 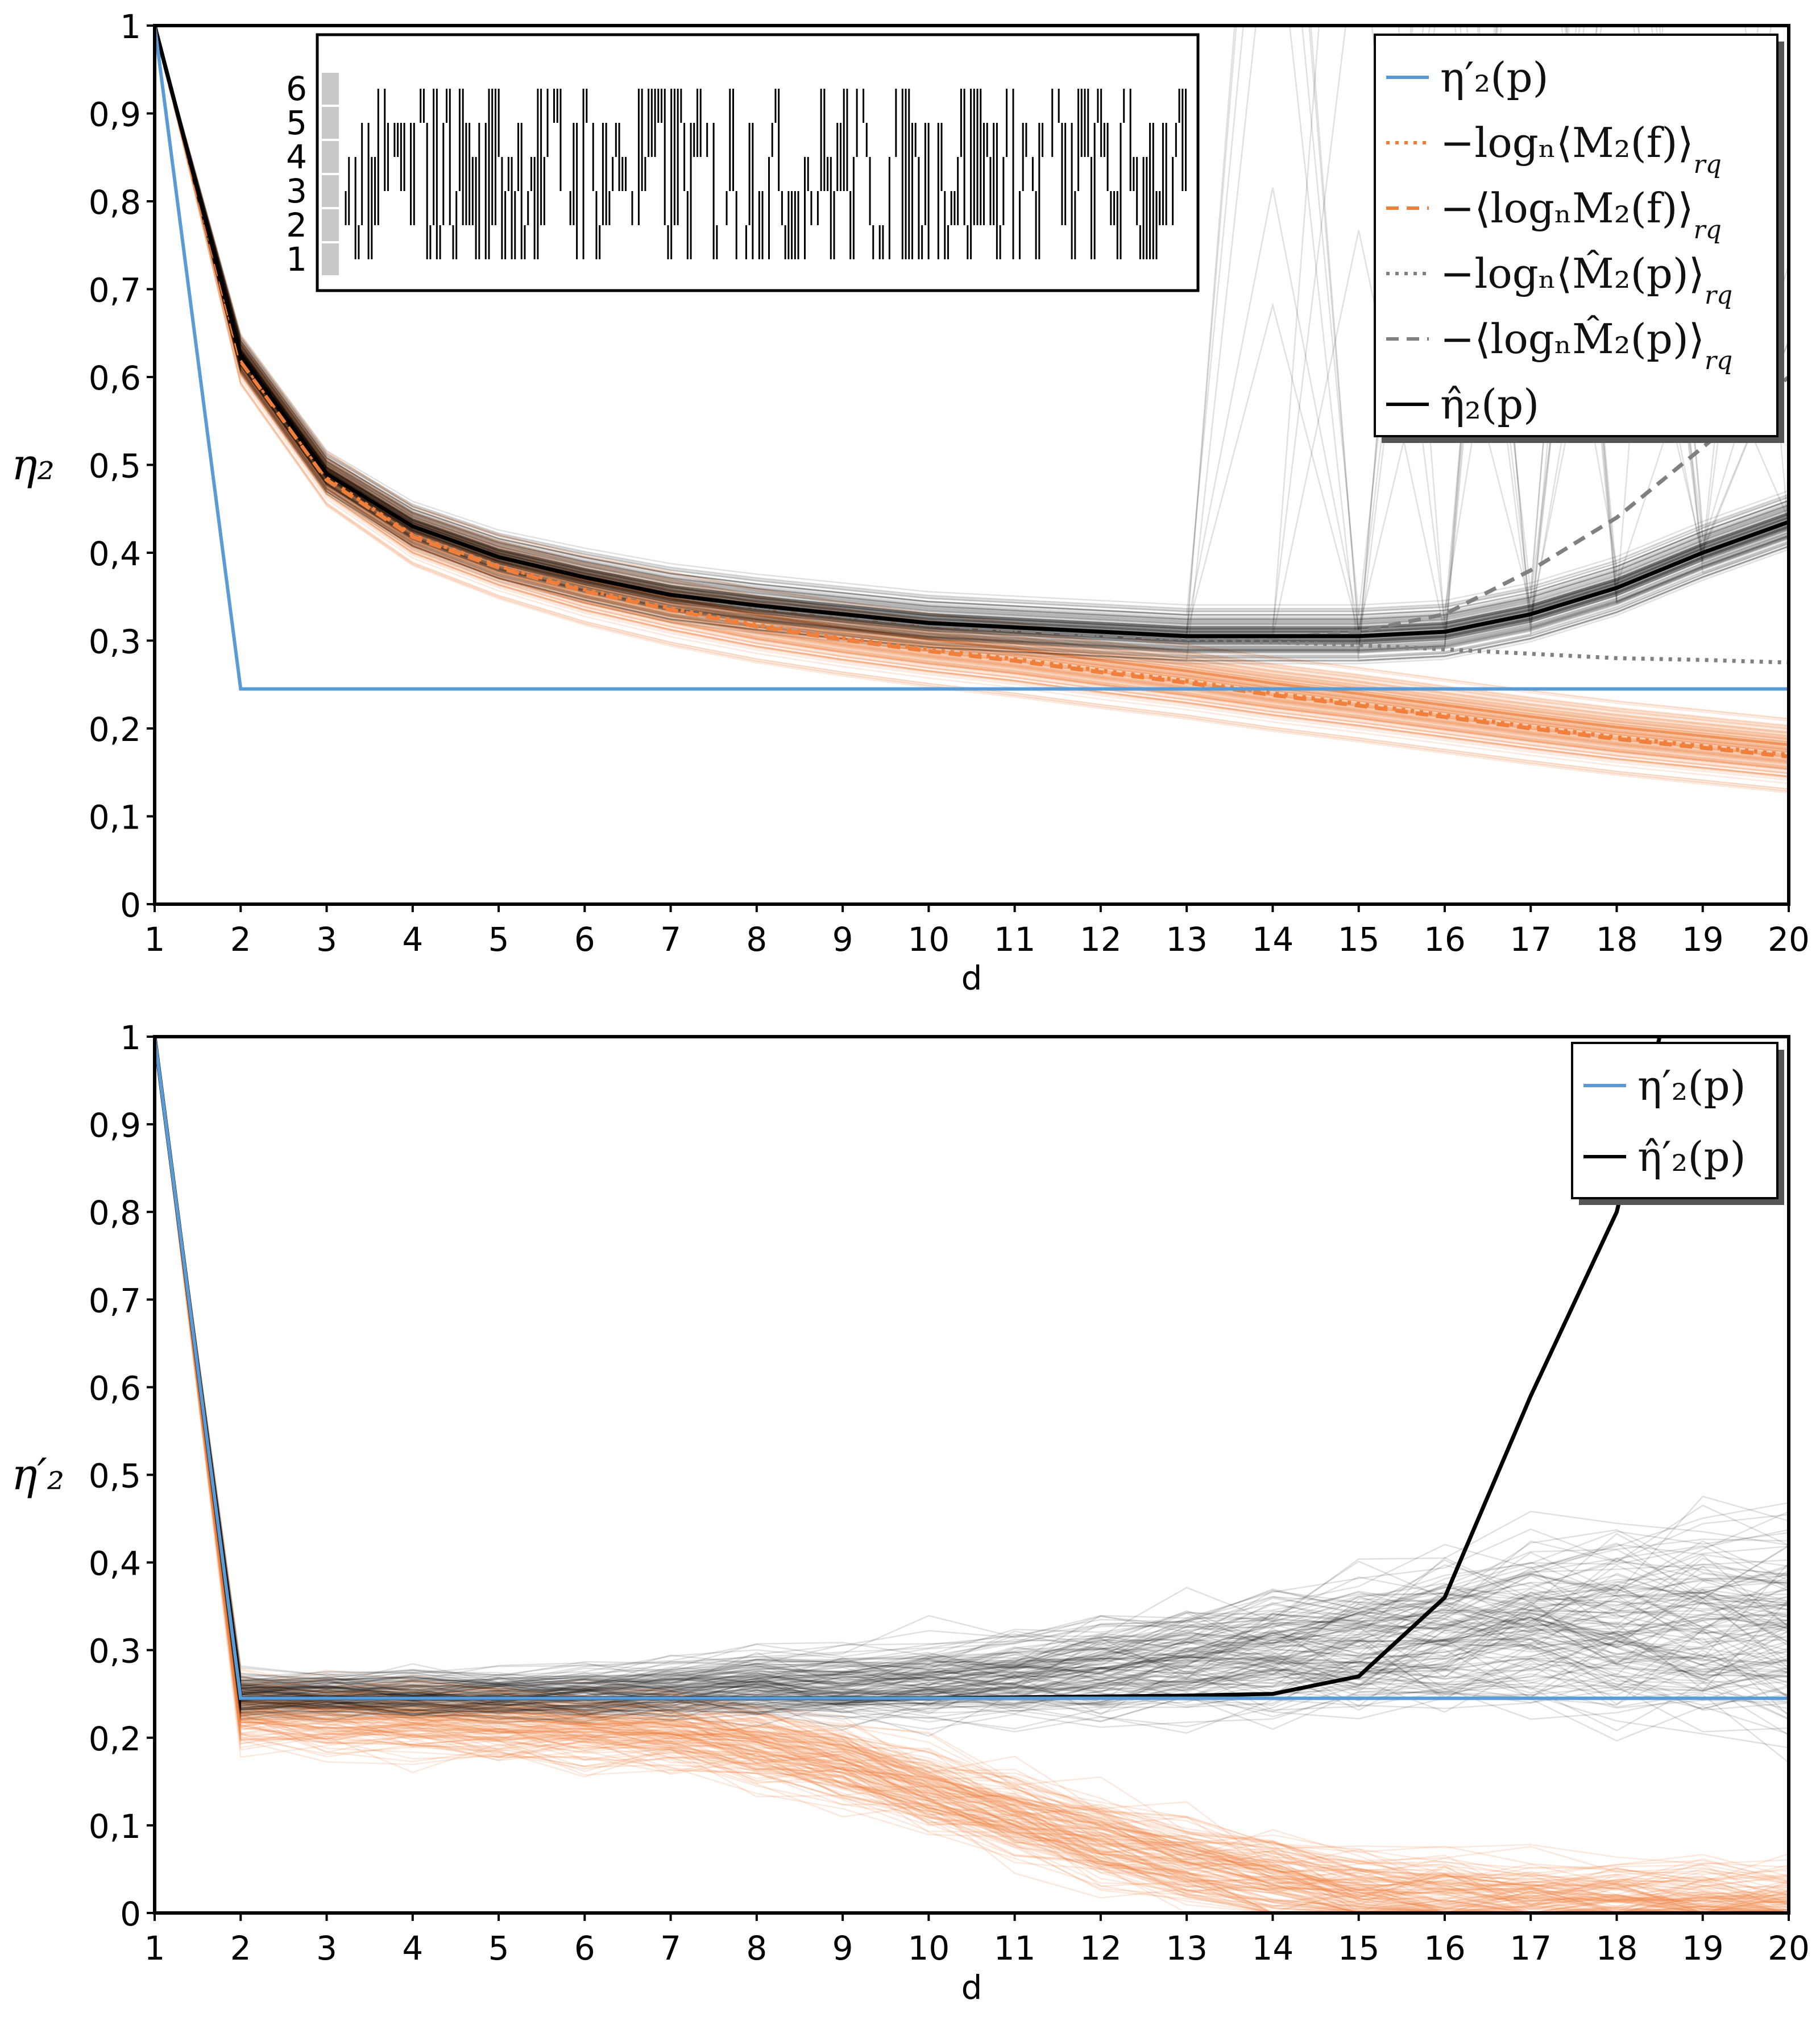 I want to click on x-tick-label: 9, so click(x=842, y=1948).